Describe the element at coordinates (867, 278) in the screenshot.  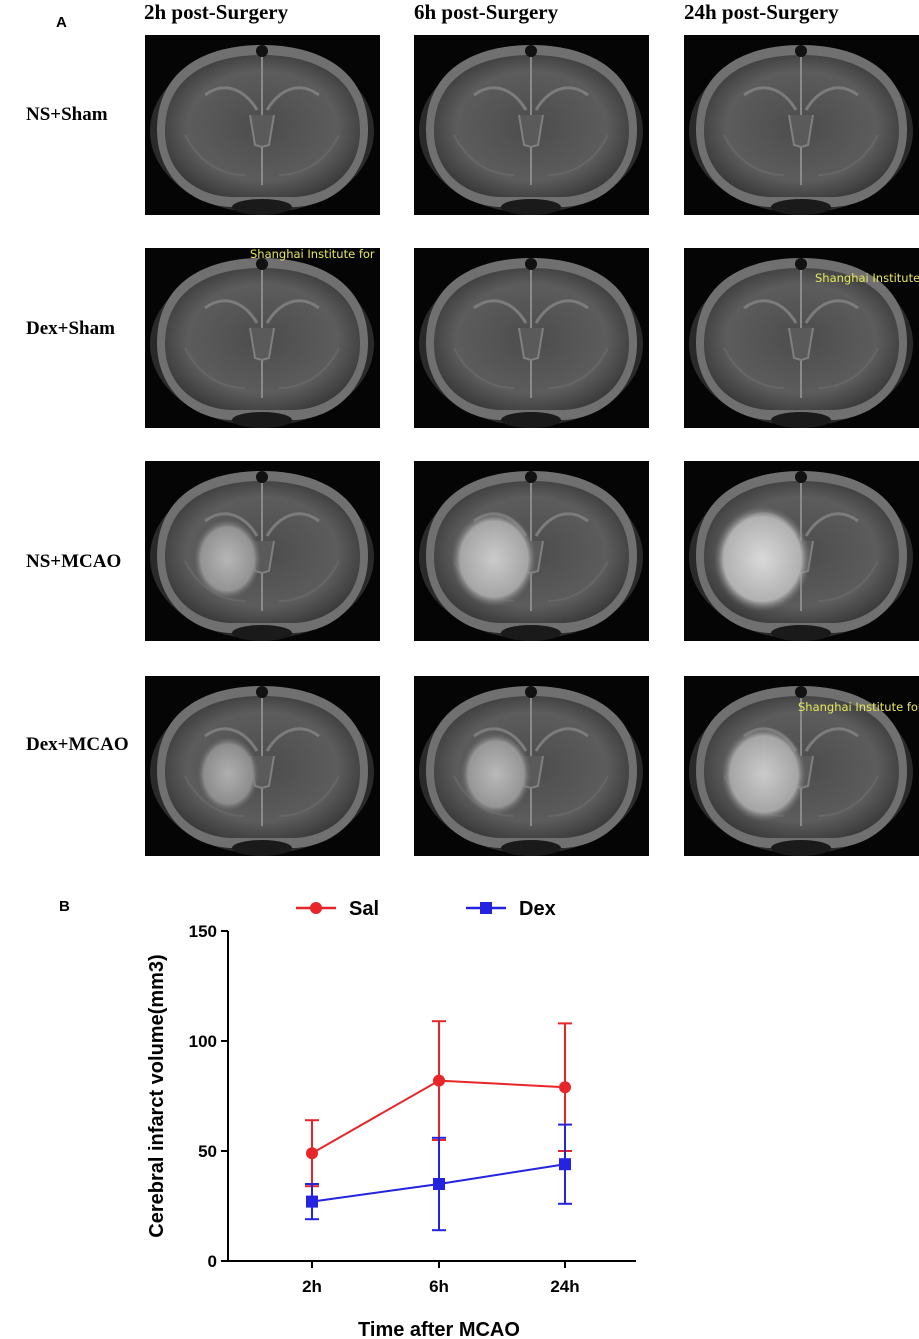
I see `watermark-dex-sham-24h: Shanghai Institute` at that location.